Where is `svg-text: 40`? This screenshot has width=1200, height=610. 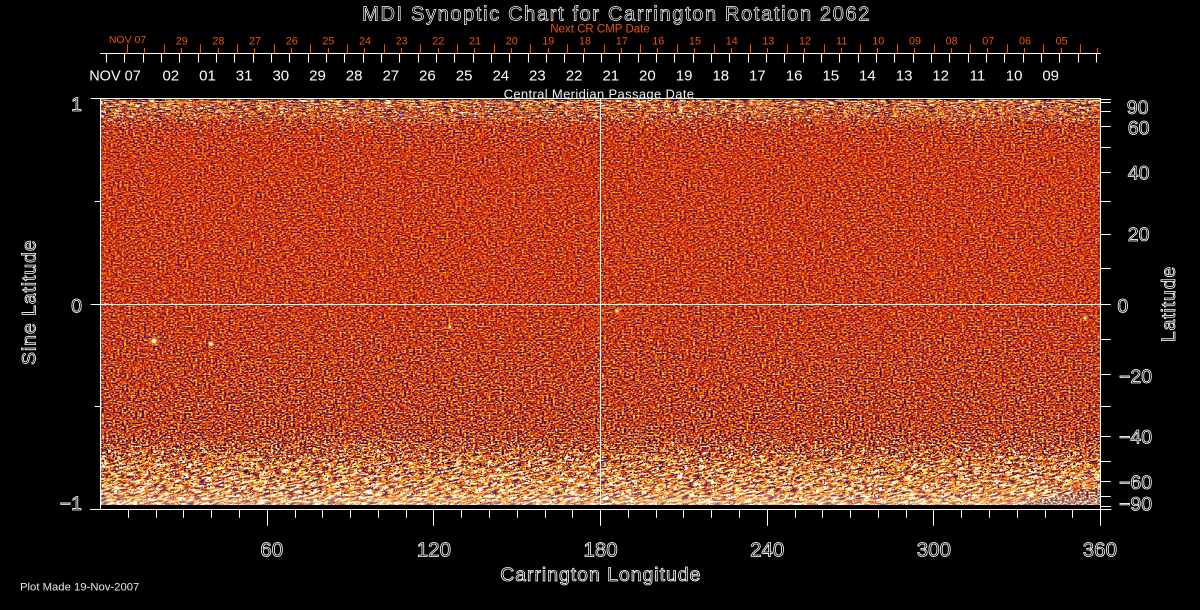
svg-text: 40 is located at coordinates (1139, 173).